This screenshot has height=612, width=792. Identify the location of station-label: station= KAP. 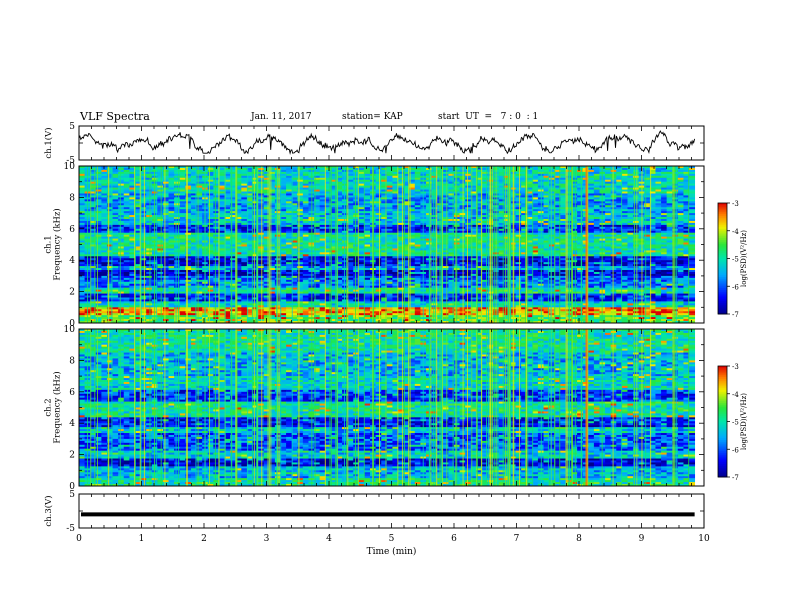
(372, 117).